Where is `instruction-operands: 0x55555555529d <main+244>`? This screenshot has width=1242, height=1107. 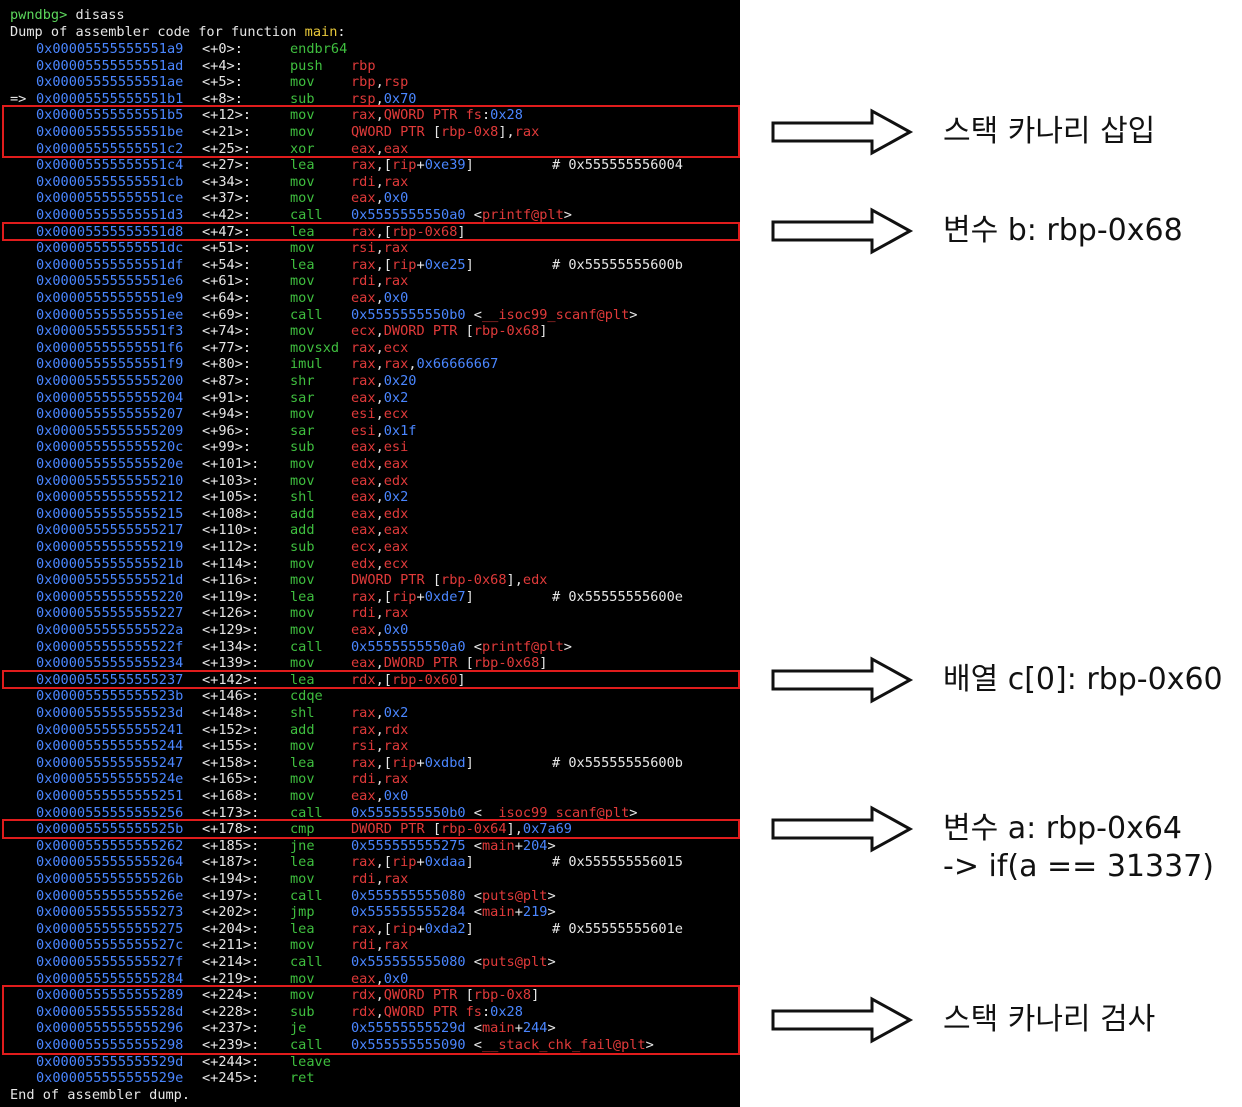 instruction-operands: 0x55555555529d <main+244> is located at coordinates (453, 1028).